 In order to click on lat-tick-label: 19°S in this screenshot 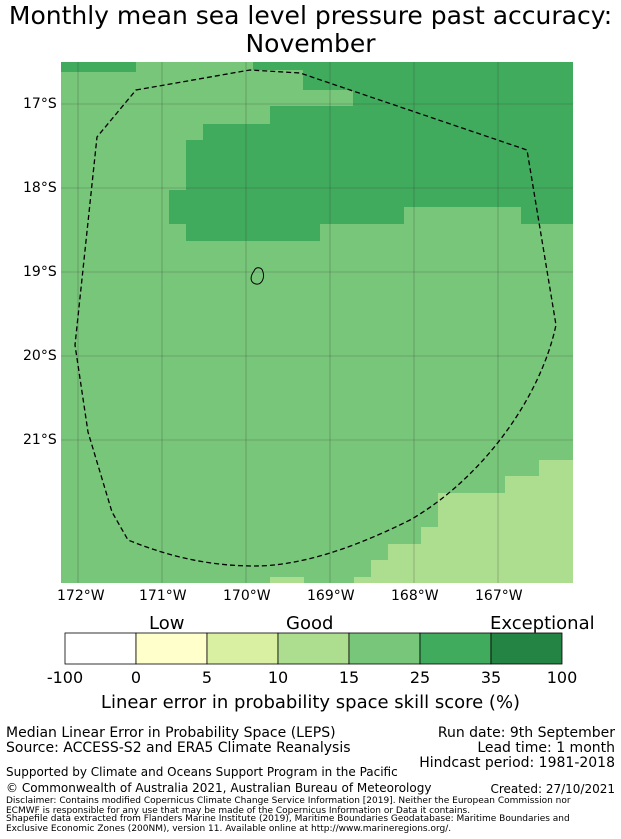, I will do `click(40, 272)`.